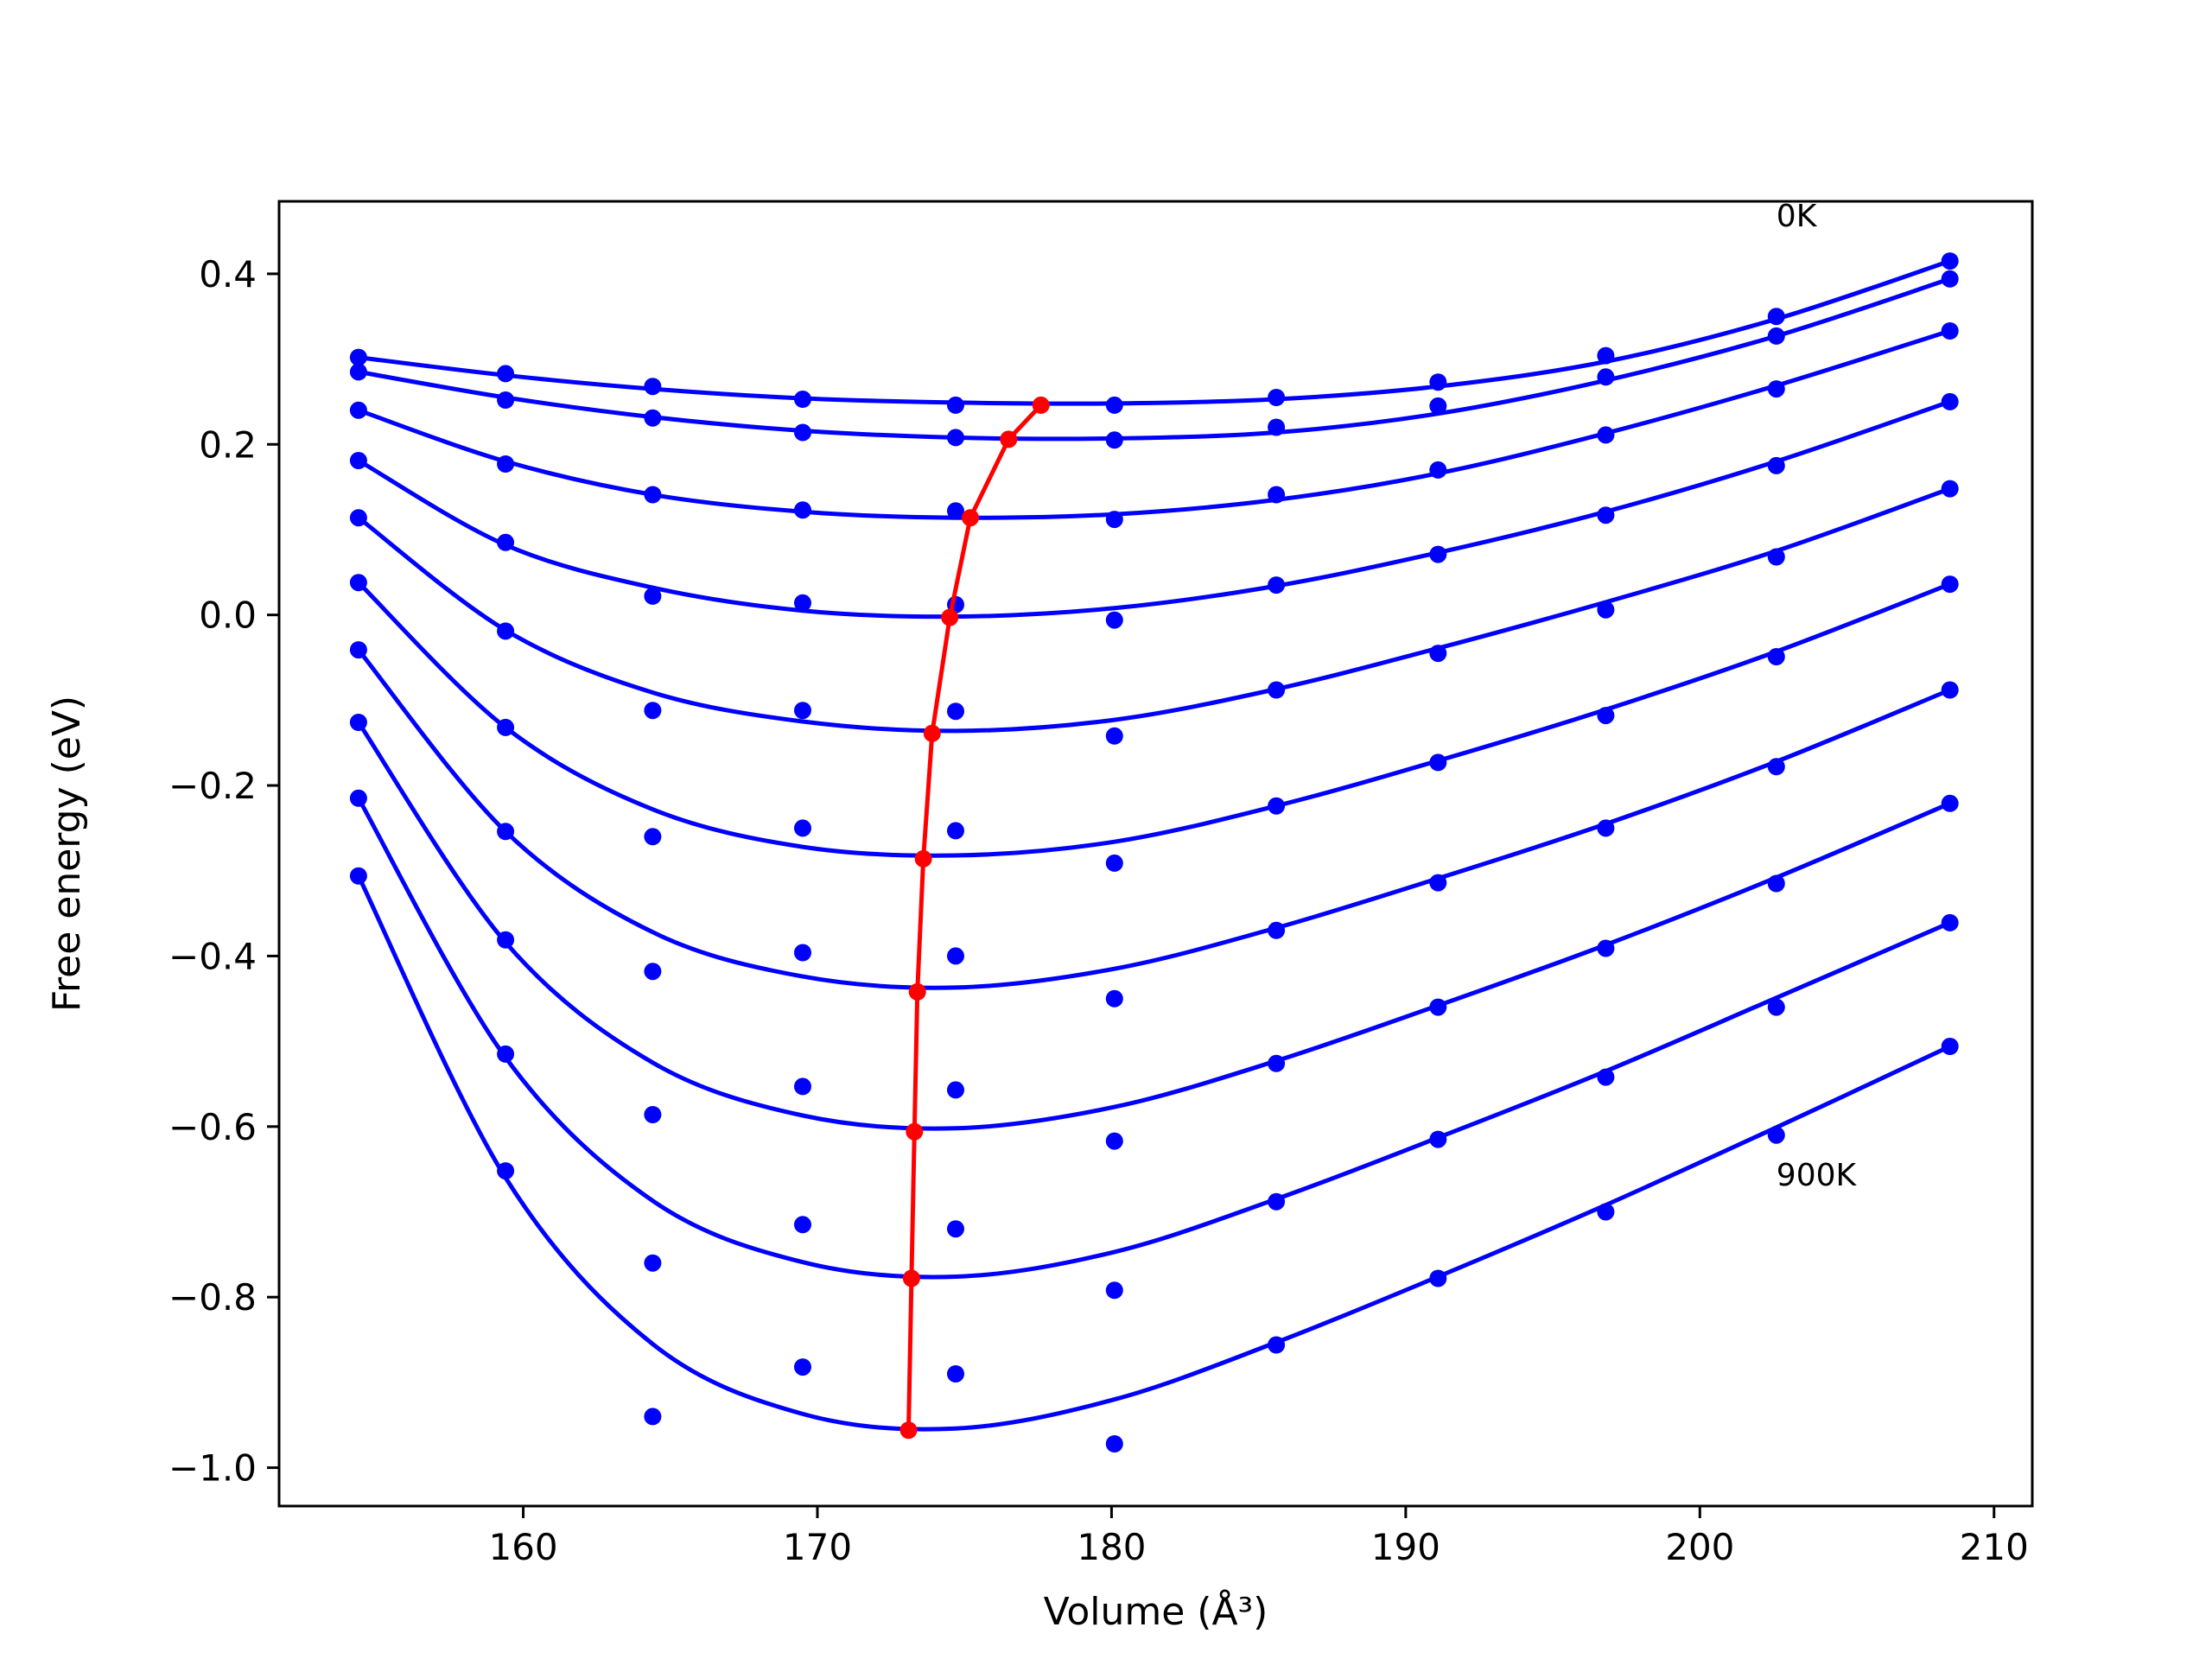  What do you see at coordinates (1156, 1611) in the screenshot?
I see `x-axis-label: Volume (Å³)` at bounding box center [1156, 1611].